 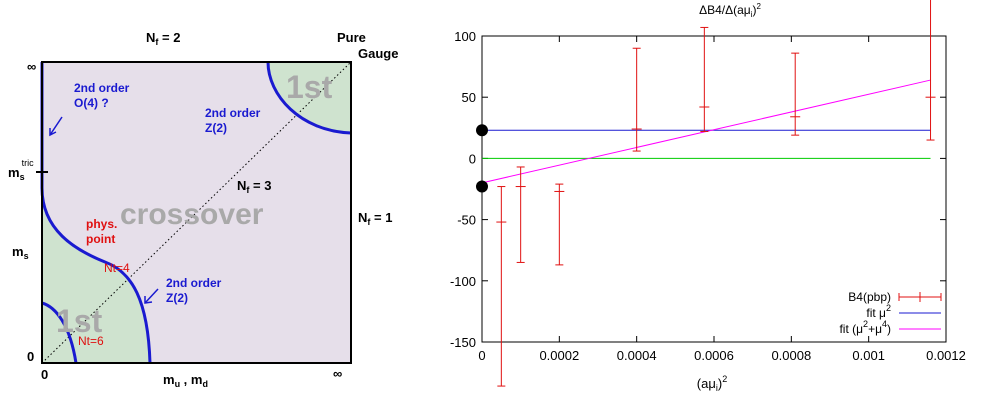 What do you see at coordinates (309, 87) in the screenshot?
I see `first-order-label-top: 1st` at bounding box center [309, 87].